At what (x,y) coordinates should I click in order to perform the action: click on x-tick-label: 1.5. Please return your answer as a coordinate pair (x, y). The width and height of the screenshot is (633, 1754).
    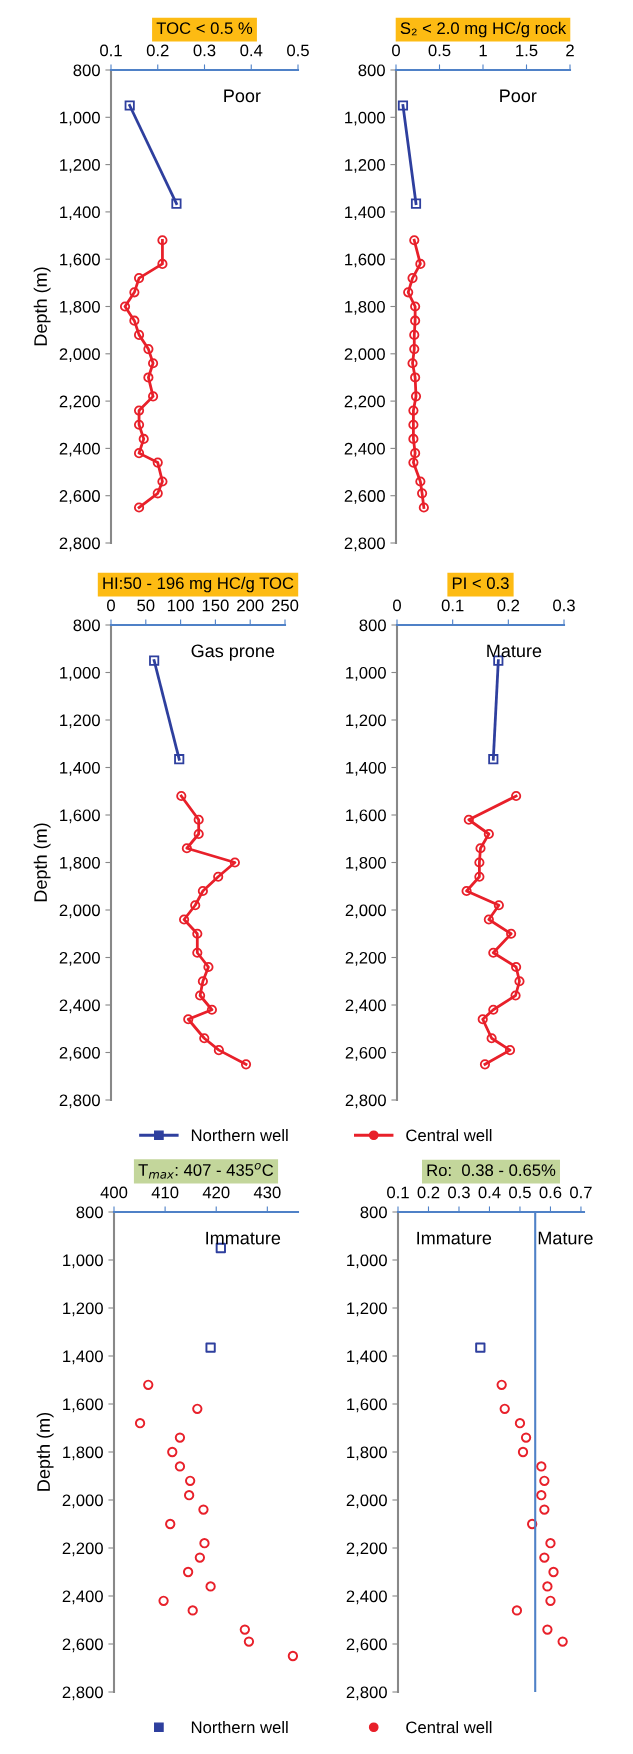
    Looking at the image, I should click on (527, 50).